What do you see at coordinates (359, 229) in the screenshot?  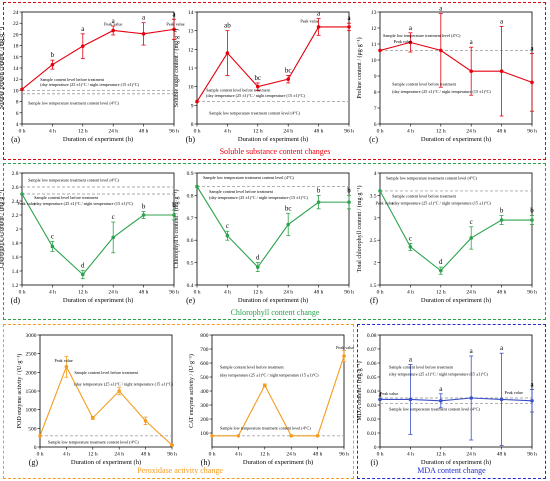 I see `y-axis-label: Total chlorophyll content / (mg·g⁻¹)` at bounding box center [359, 229].